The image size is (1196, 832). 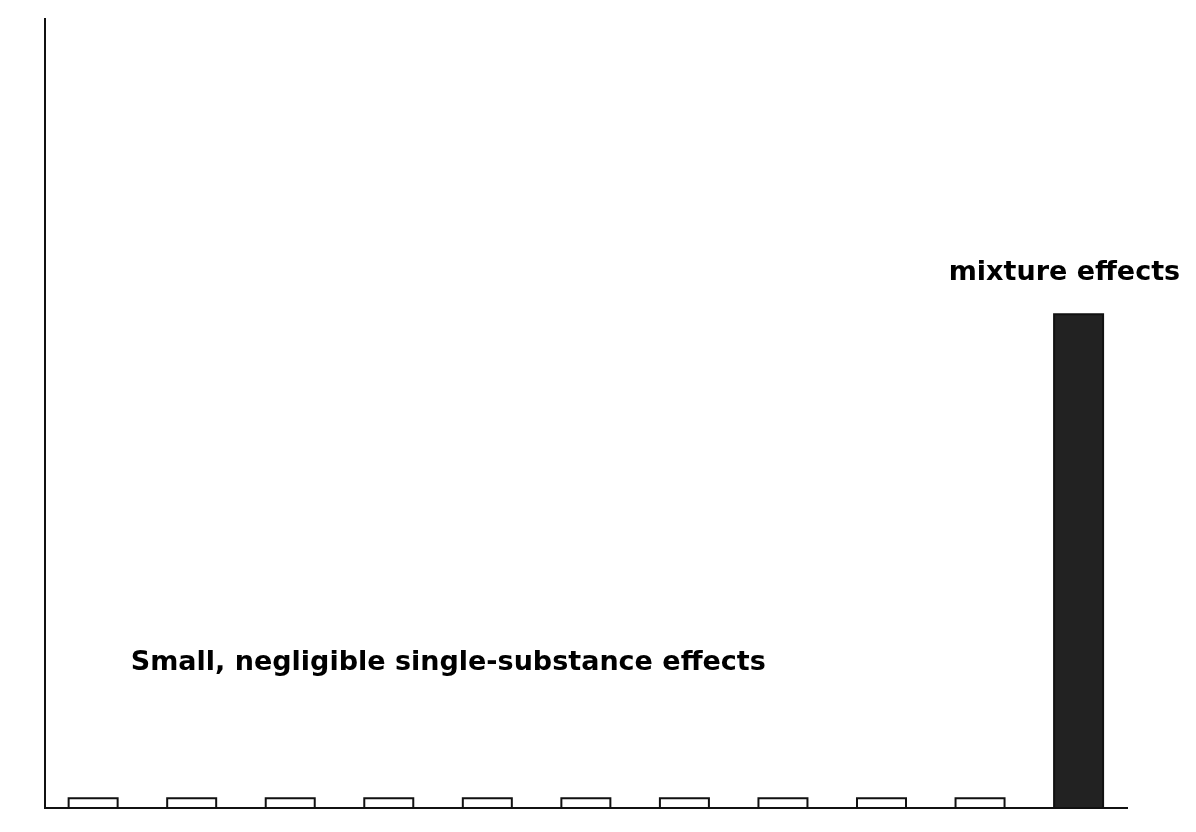 What do you see at coordinates (448, 661) in the screenshot?
I see `annotation: Small, negligible single-substance effects` at bounding box center [448, 661].